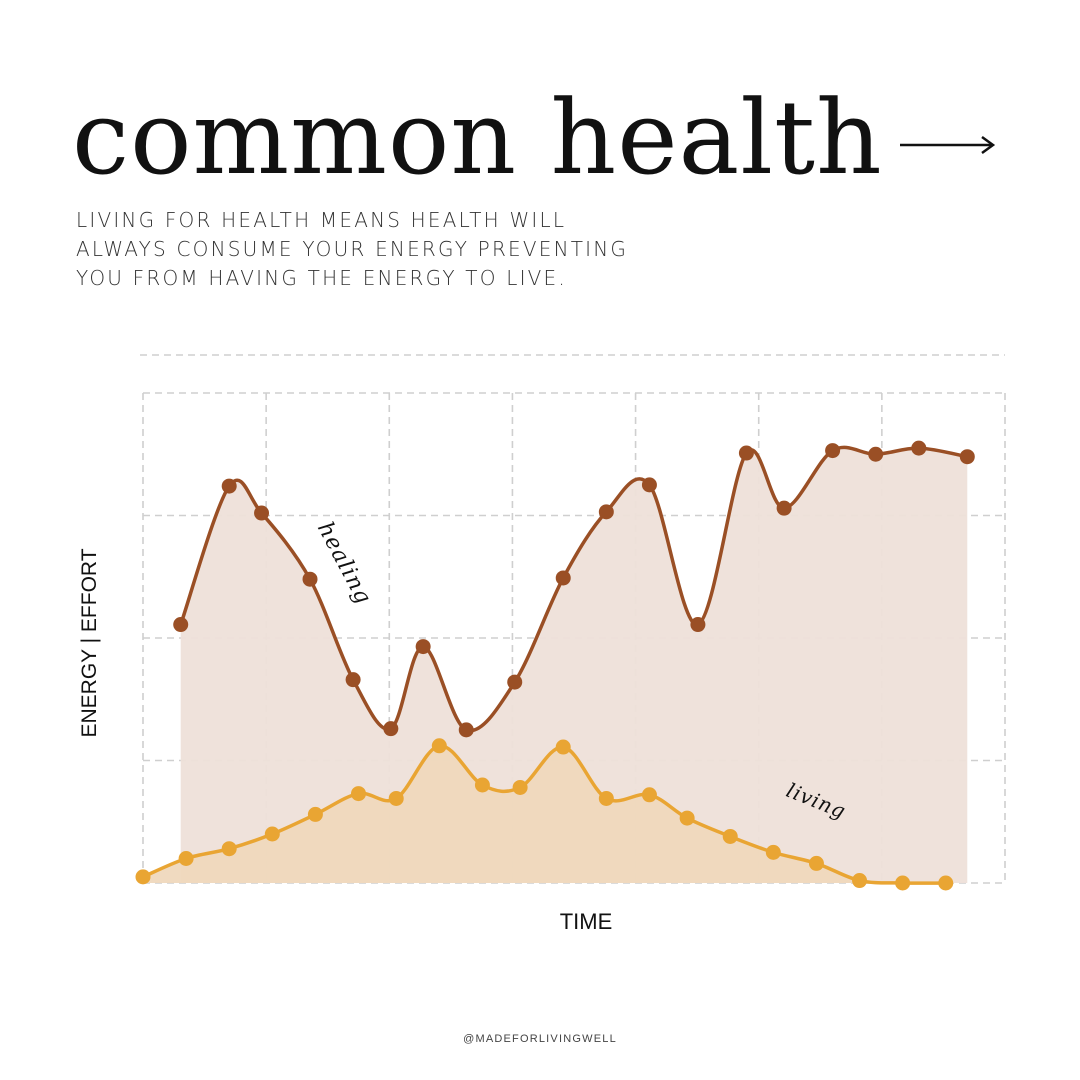 Image resolution: width=1080 pixels, height=1080 pixels. Describe the element at coordinates (321, 278) in the screenshot. I see `subtitle-line: YOU FROM HAVING THE ENERGY TO LIVE.` at that location.